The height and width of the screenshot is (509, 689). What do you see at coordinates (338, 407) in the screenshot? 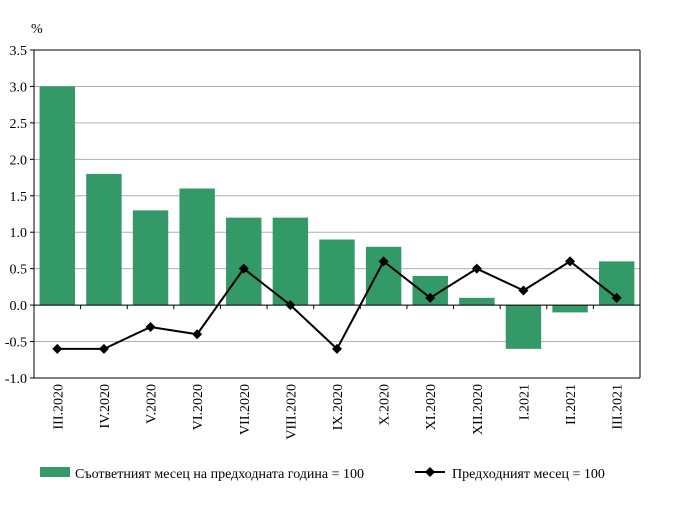
I see `x-tick-label: IX.2020` at bounding box center [338, 407].